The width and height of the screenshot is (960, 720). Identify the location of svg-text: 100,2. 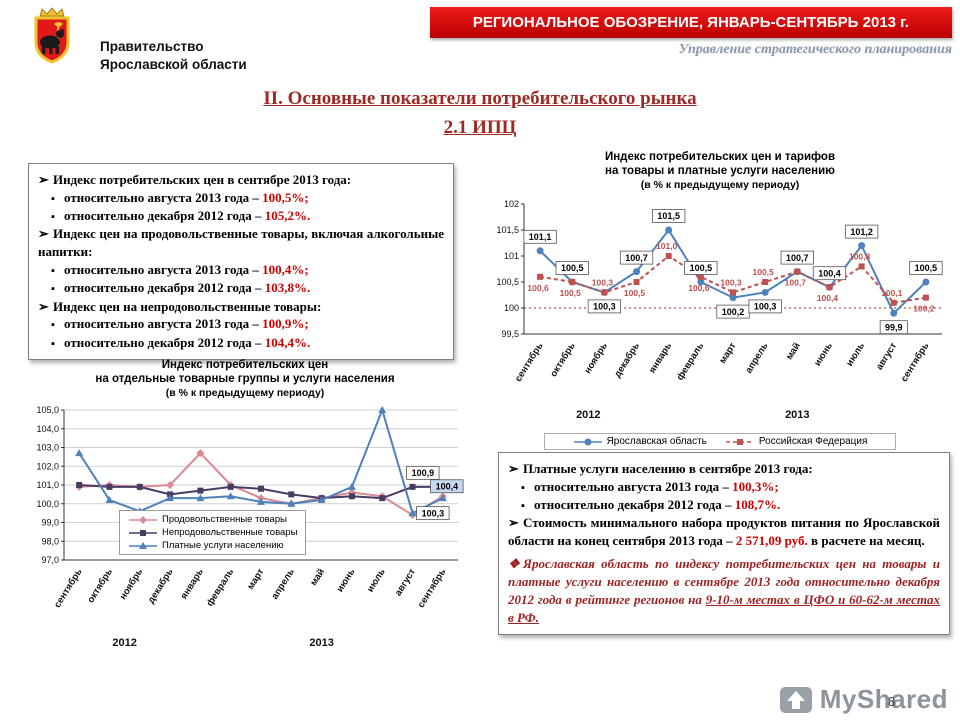
(924, 309).